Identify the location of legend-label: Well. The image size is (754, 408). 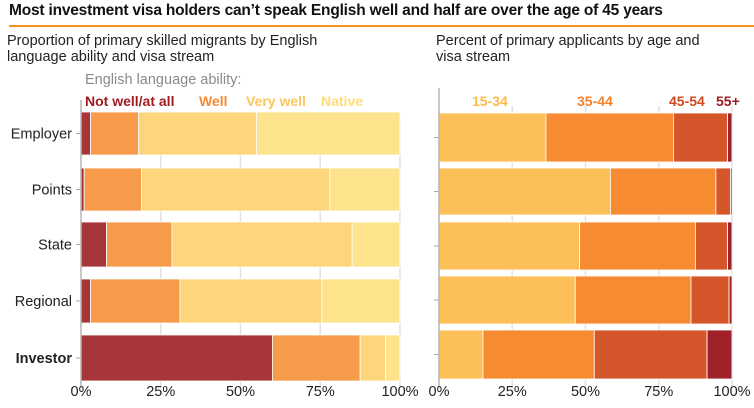
(213, 101).